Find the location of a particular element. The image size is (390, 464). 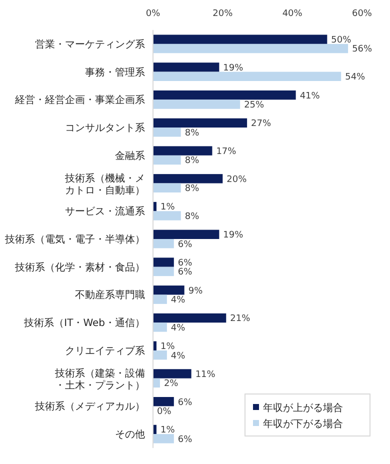

x-tick-label: 20% is located at coordinates (223, 14).